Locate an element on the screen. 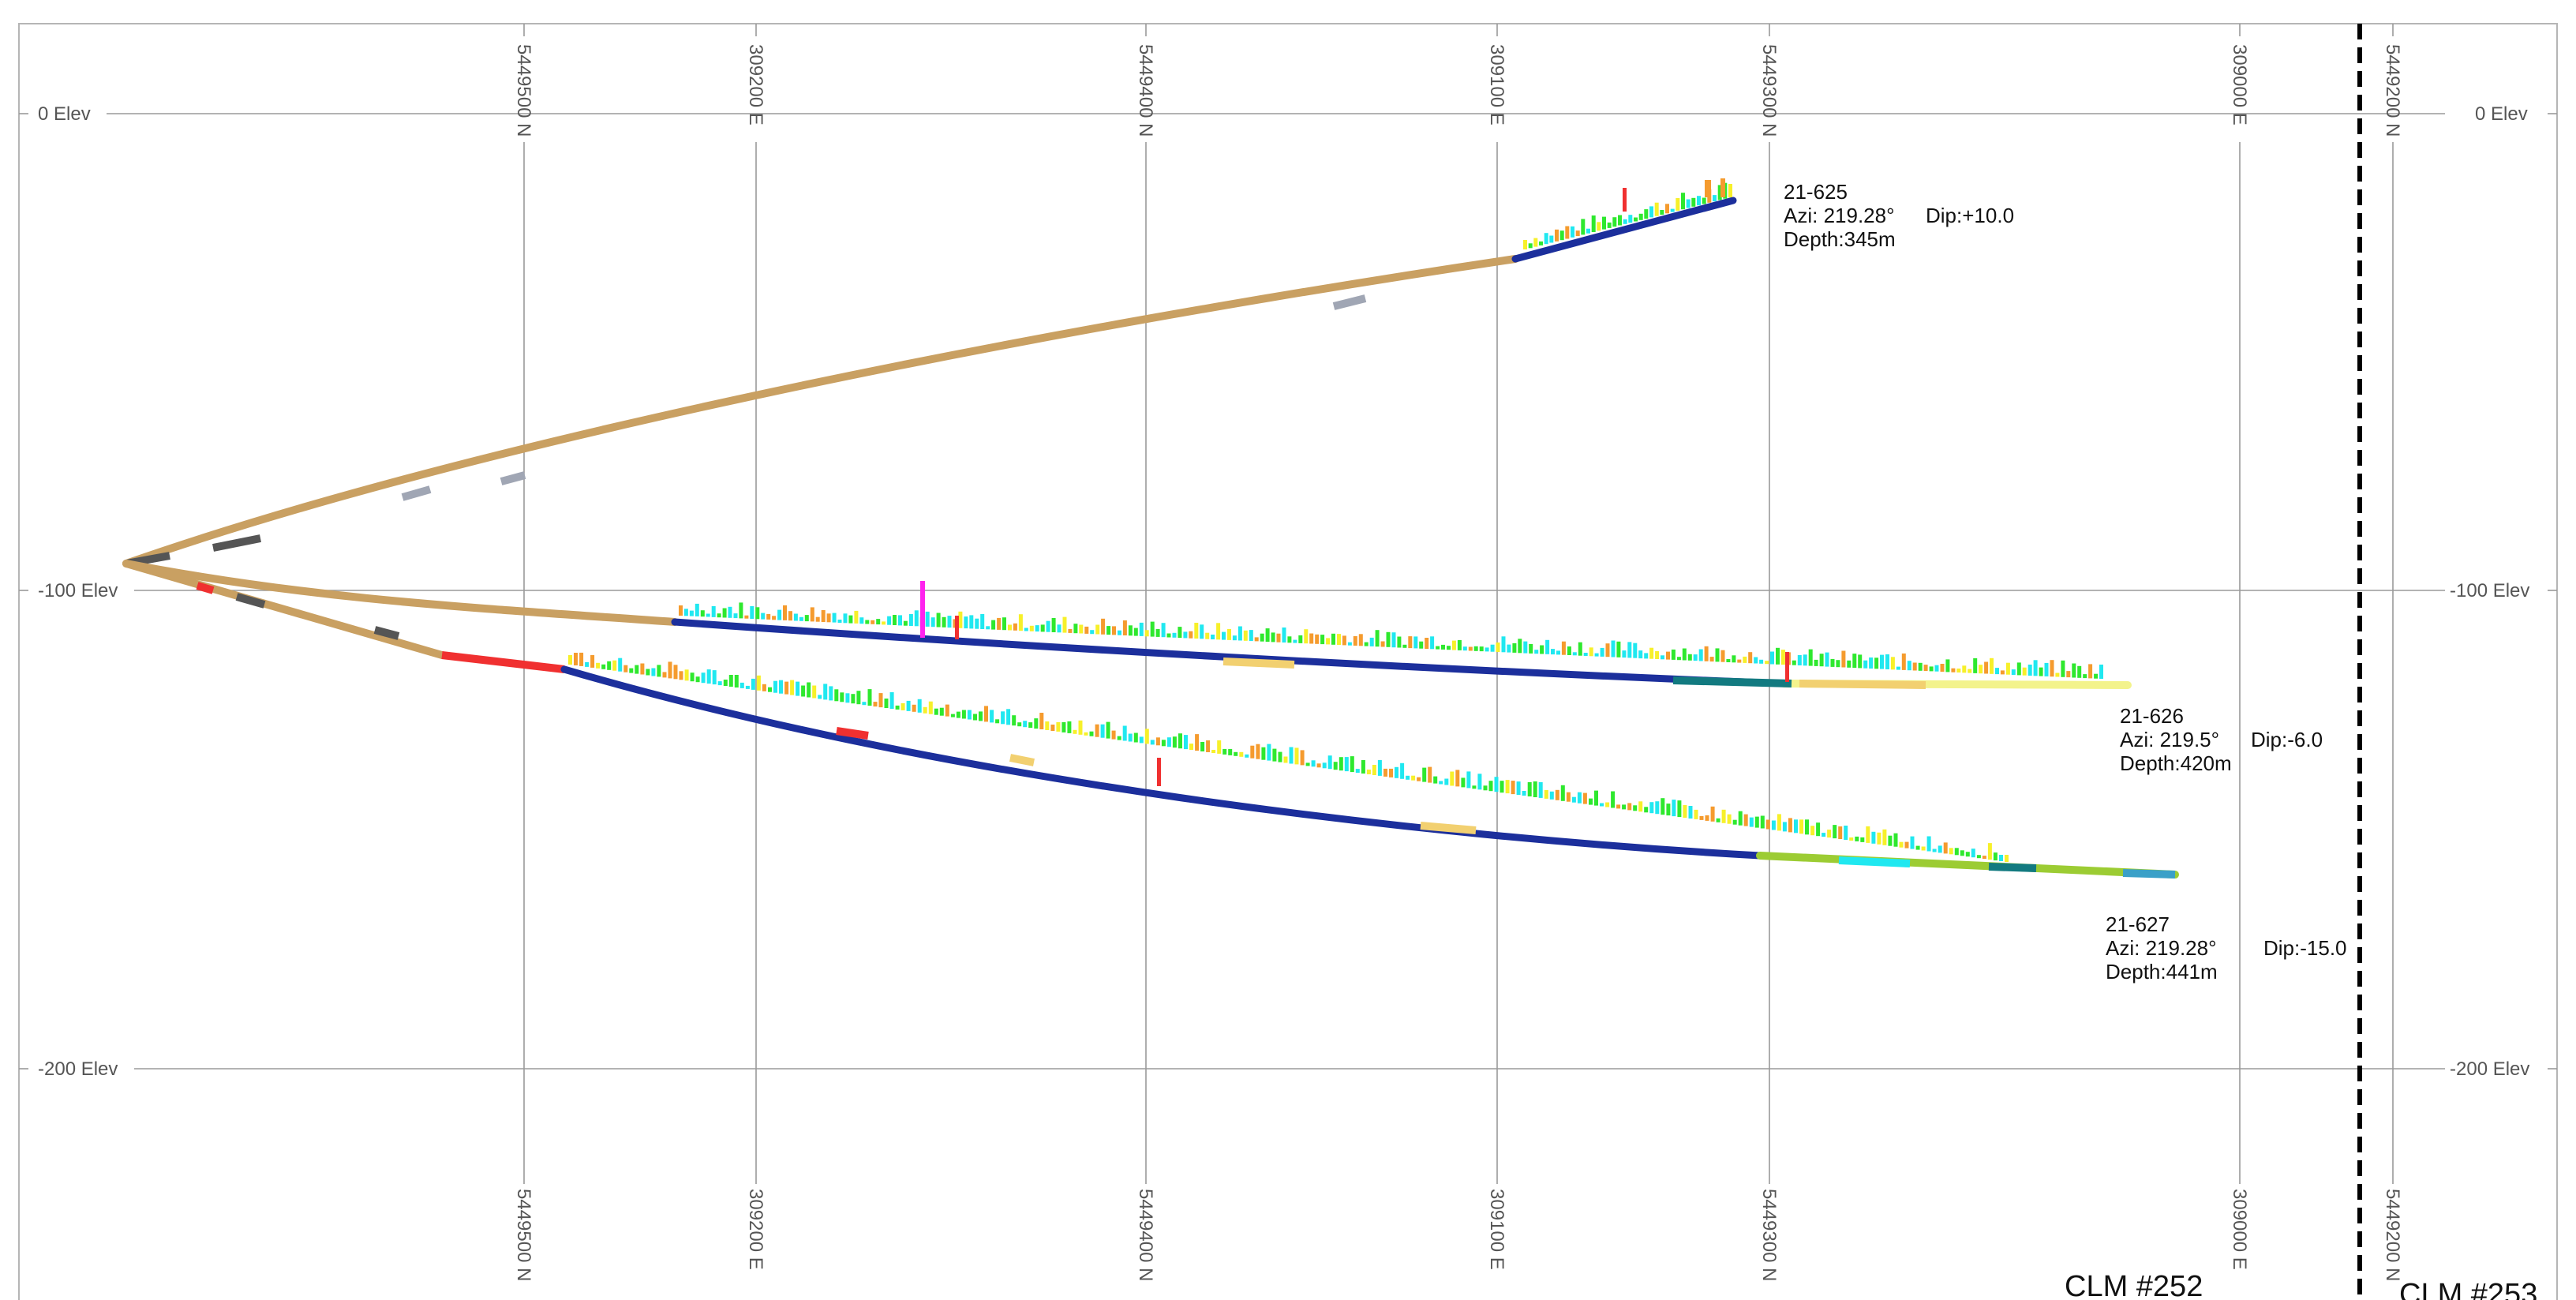 The height and width of the screenshot is (1300, 2576). coord-label-top-5449500n: 5449500 N is located at coordinates (523, 90).